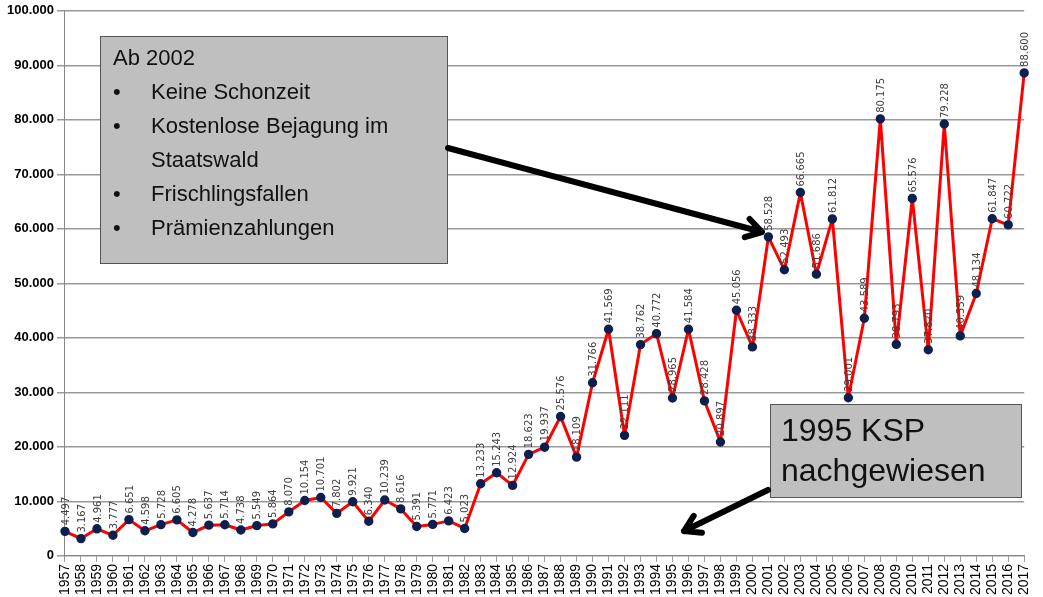  What do you see at coordinates (34, 446) in the screenshot?
I see `y-tick-label: 20.000` at bounding box center [34, 446].